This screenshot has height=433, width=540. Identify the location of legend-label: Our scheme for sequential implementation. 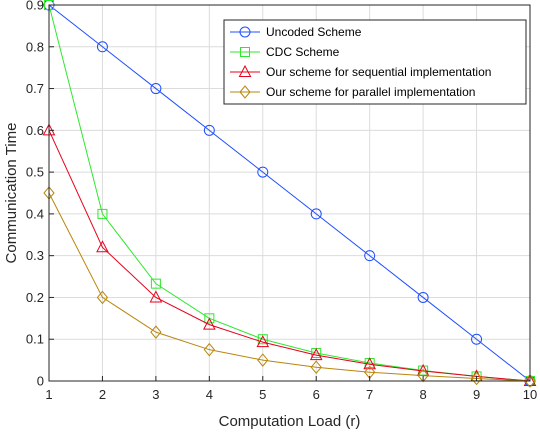
(378, 72).